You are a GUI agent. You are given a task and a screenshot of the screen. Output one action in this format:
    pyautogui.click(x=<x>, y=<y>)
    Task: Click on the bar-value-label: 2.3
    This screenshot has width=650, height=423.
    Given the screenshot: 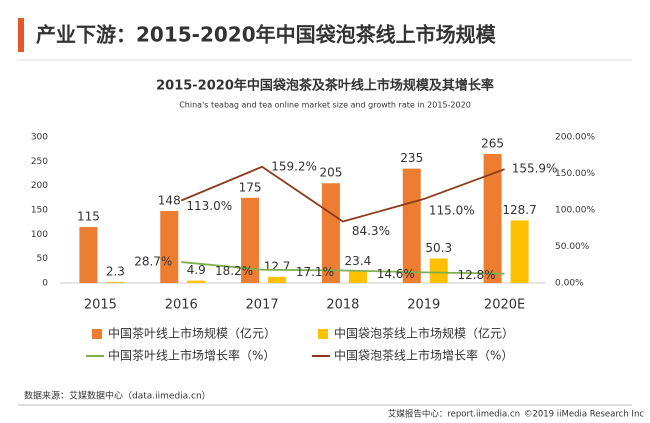 What is the action you would take?
    pyautogui.click(x=115, y=271)
    